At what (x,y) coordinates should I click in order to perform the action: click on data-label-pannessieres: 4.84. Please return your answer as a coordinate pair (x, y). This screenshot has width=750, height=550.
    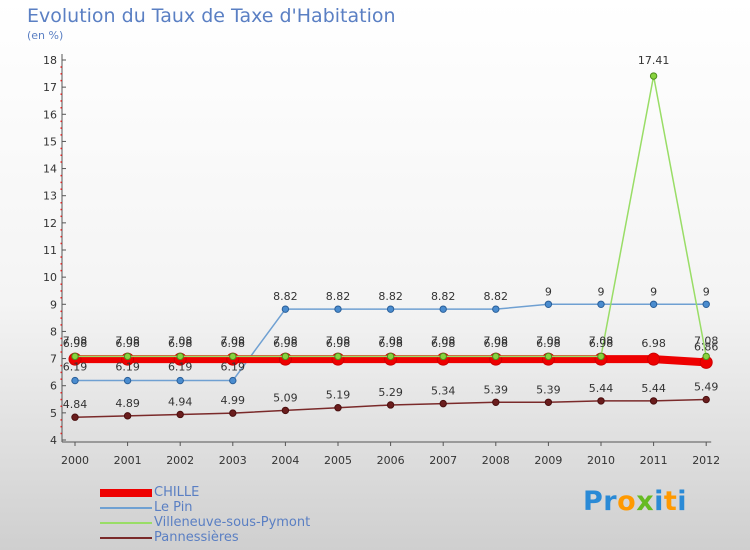
    Looking at the image, I should click on (75, 404).